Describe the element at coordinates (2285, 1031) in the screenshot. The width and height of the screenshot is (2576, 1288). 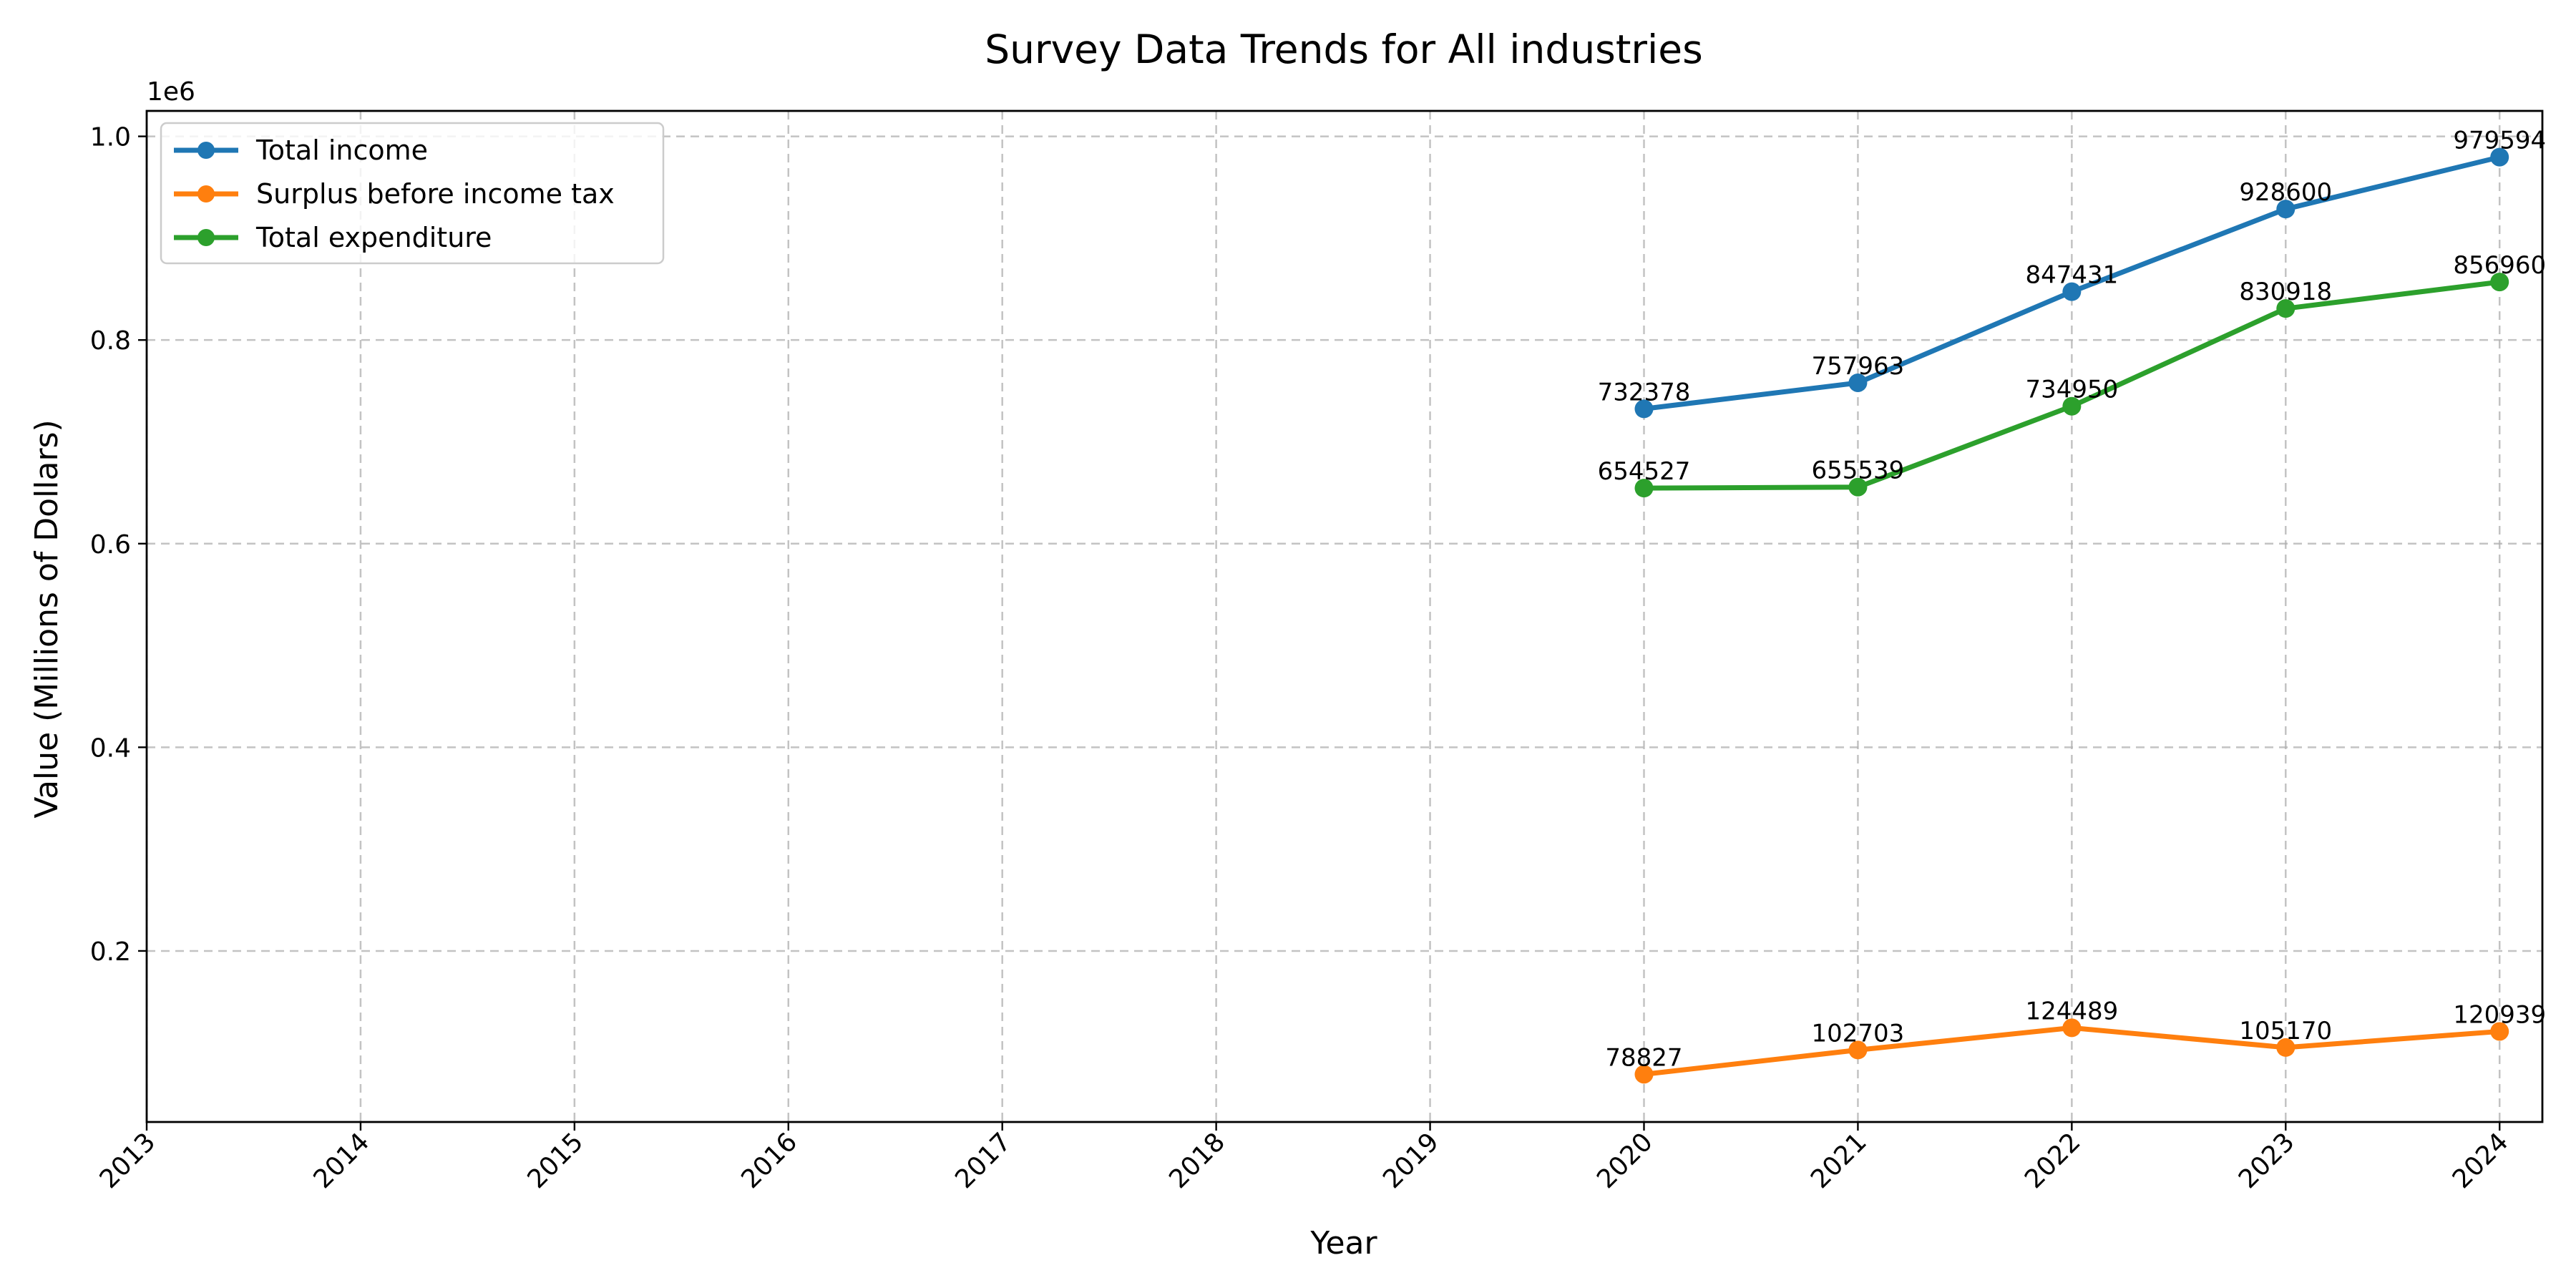
I see `data-label: 105170` at that location.